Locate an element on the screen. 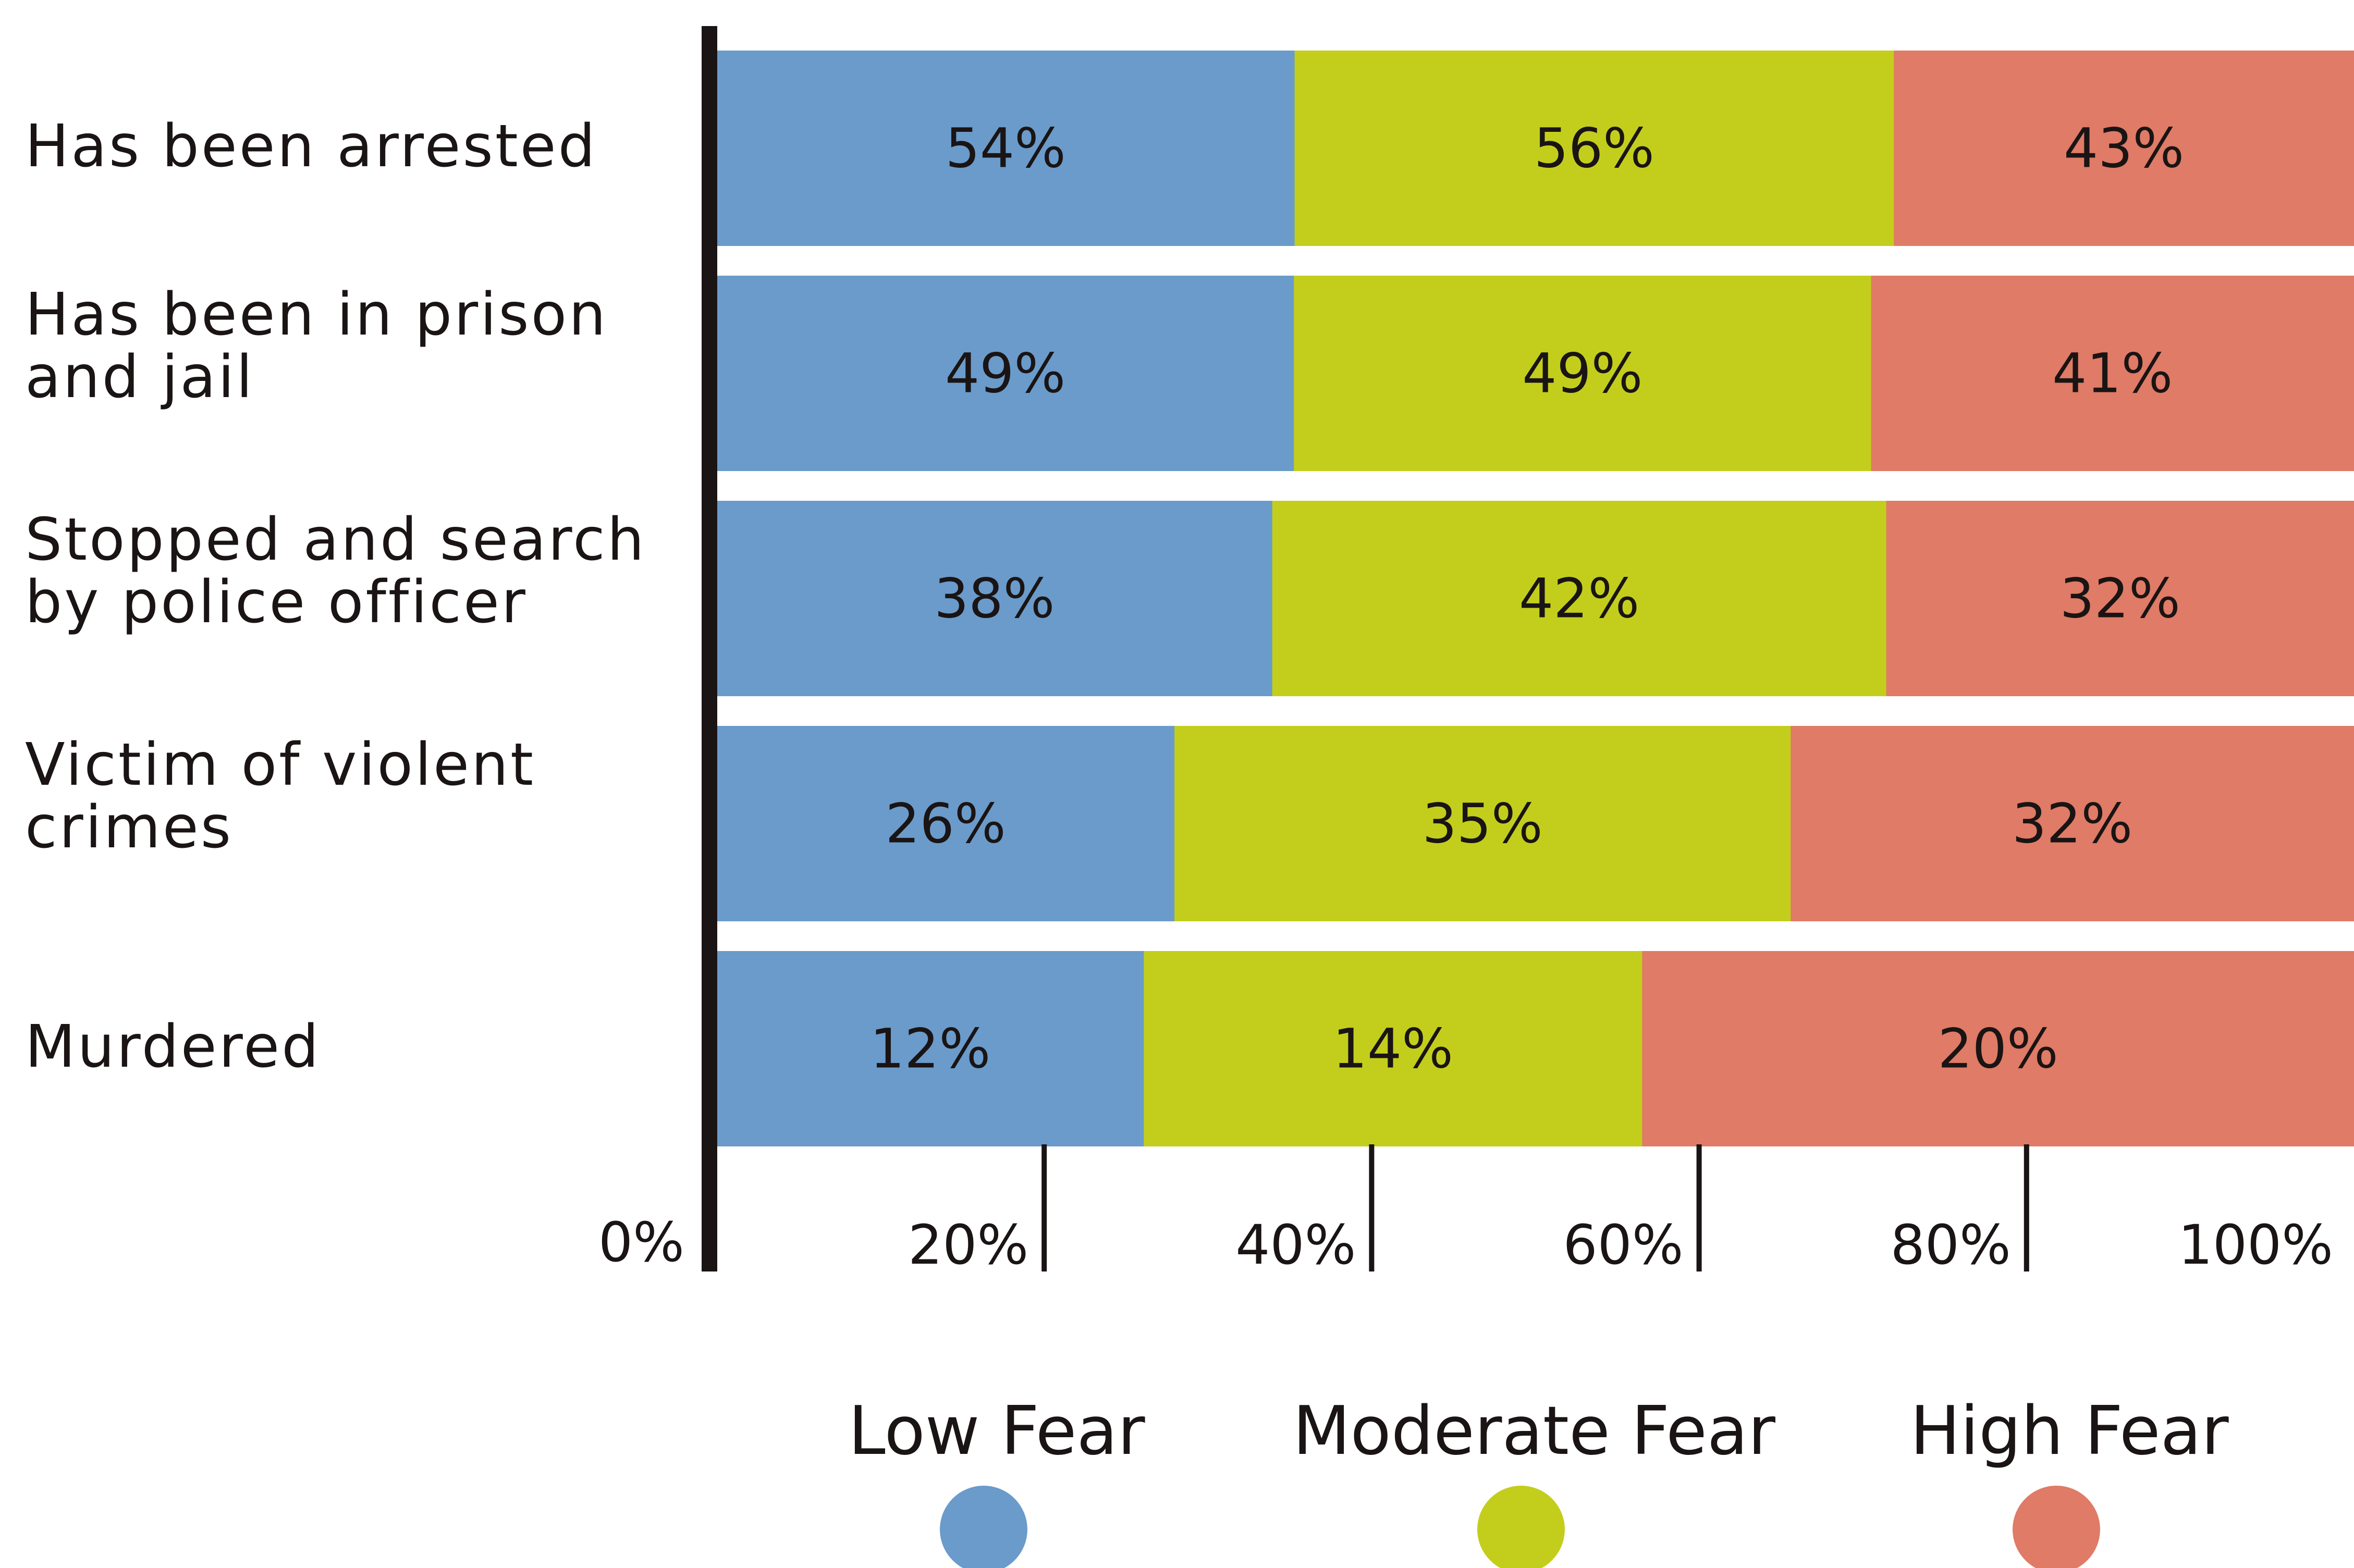  data-label: 56% is located at coordinates (1594, 148).